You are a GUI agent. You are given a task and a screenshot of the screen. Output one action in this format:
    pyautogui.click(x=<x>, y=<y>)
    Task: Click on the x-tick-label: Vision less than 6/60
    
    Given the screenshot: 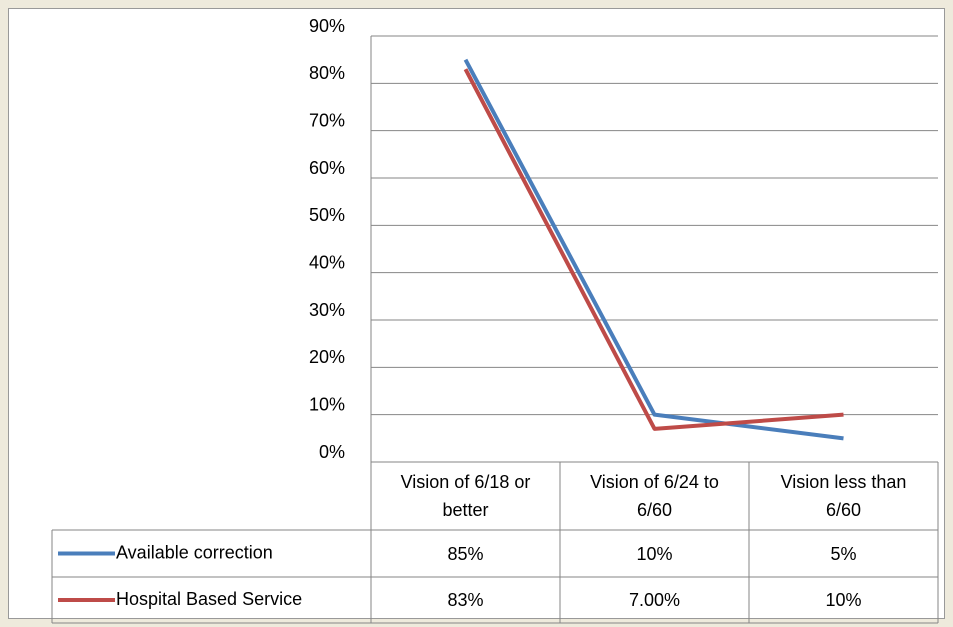 What is the action you would take?
    pyautogui.click(x=843, y=496)
    